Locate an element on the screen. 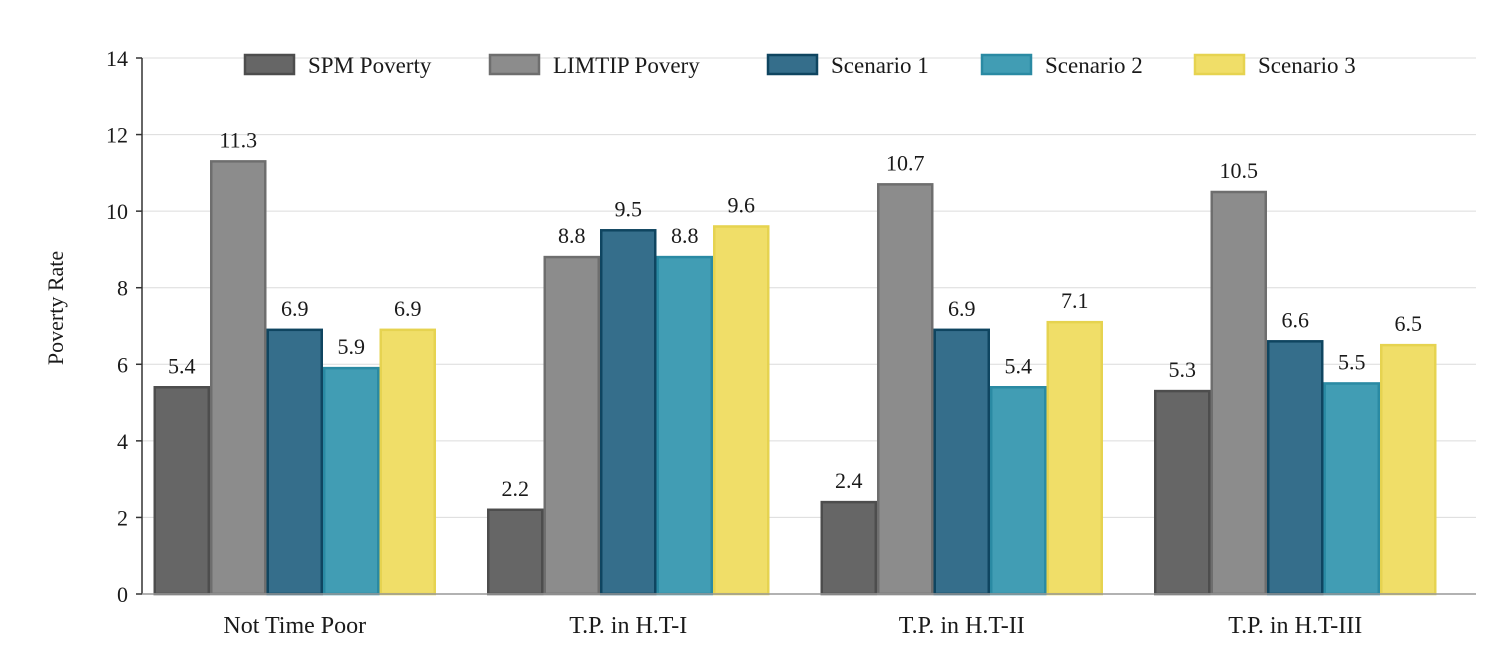 The width and height of the screenshot is (1500, 672). y-tick-label: 0 is located at coordinates (122, 594).